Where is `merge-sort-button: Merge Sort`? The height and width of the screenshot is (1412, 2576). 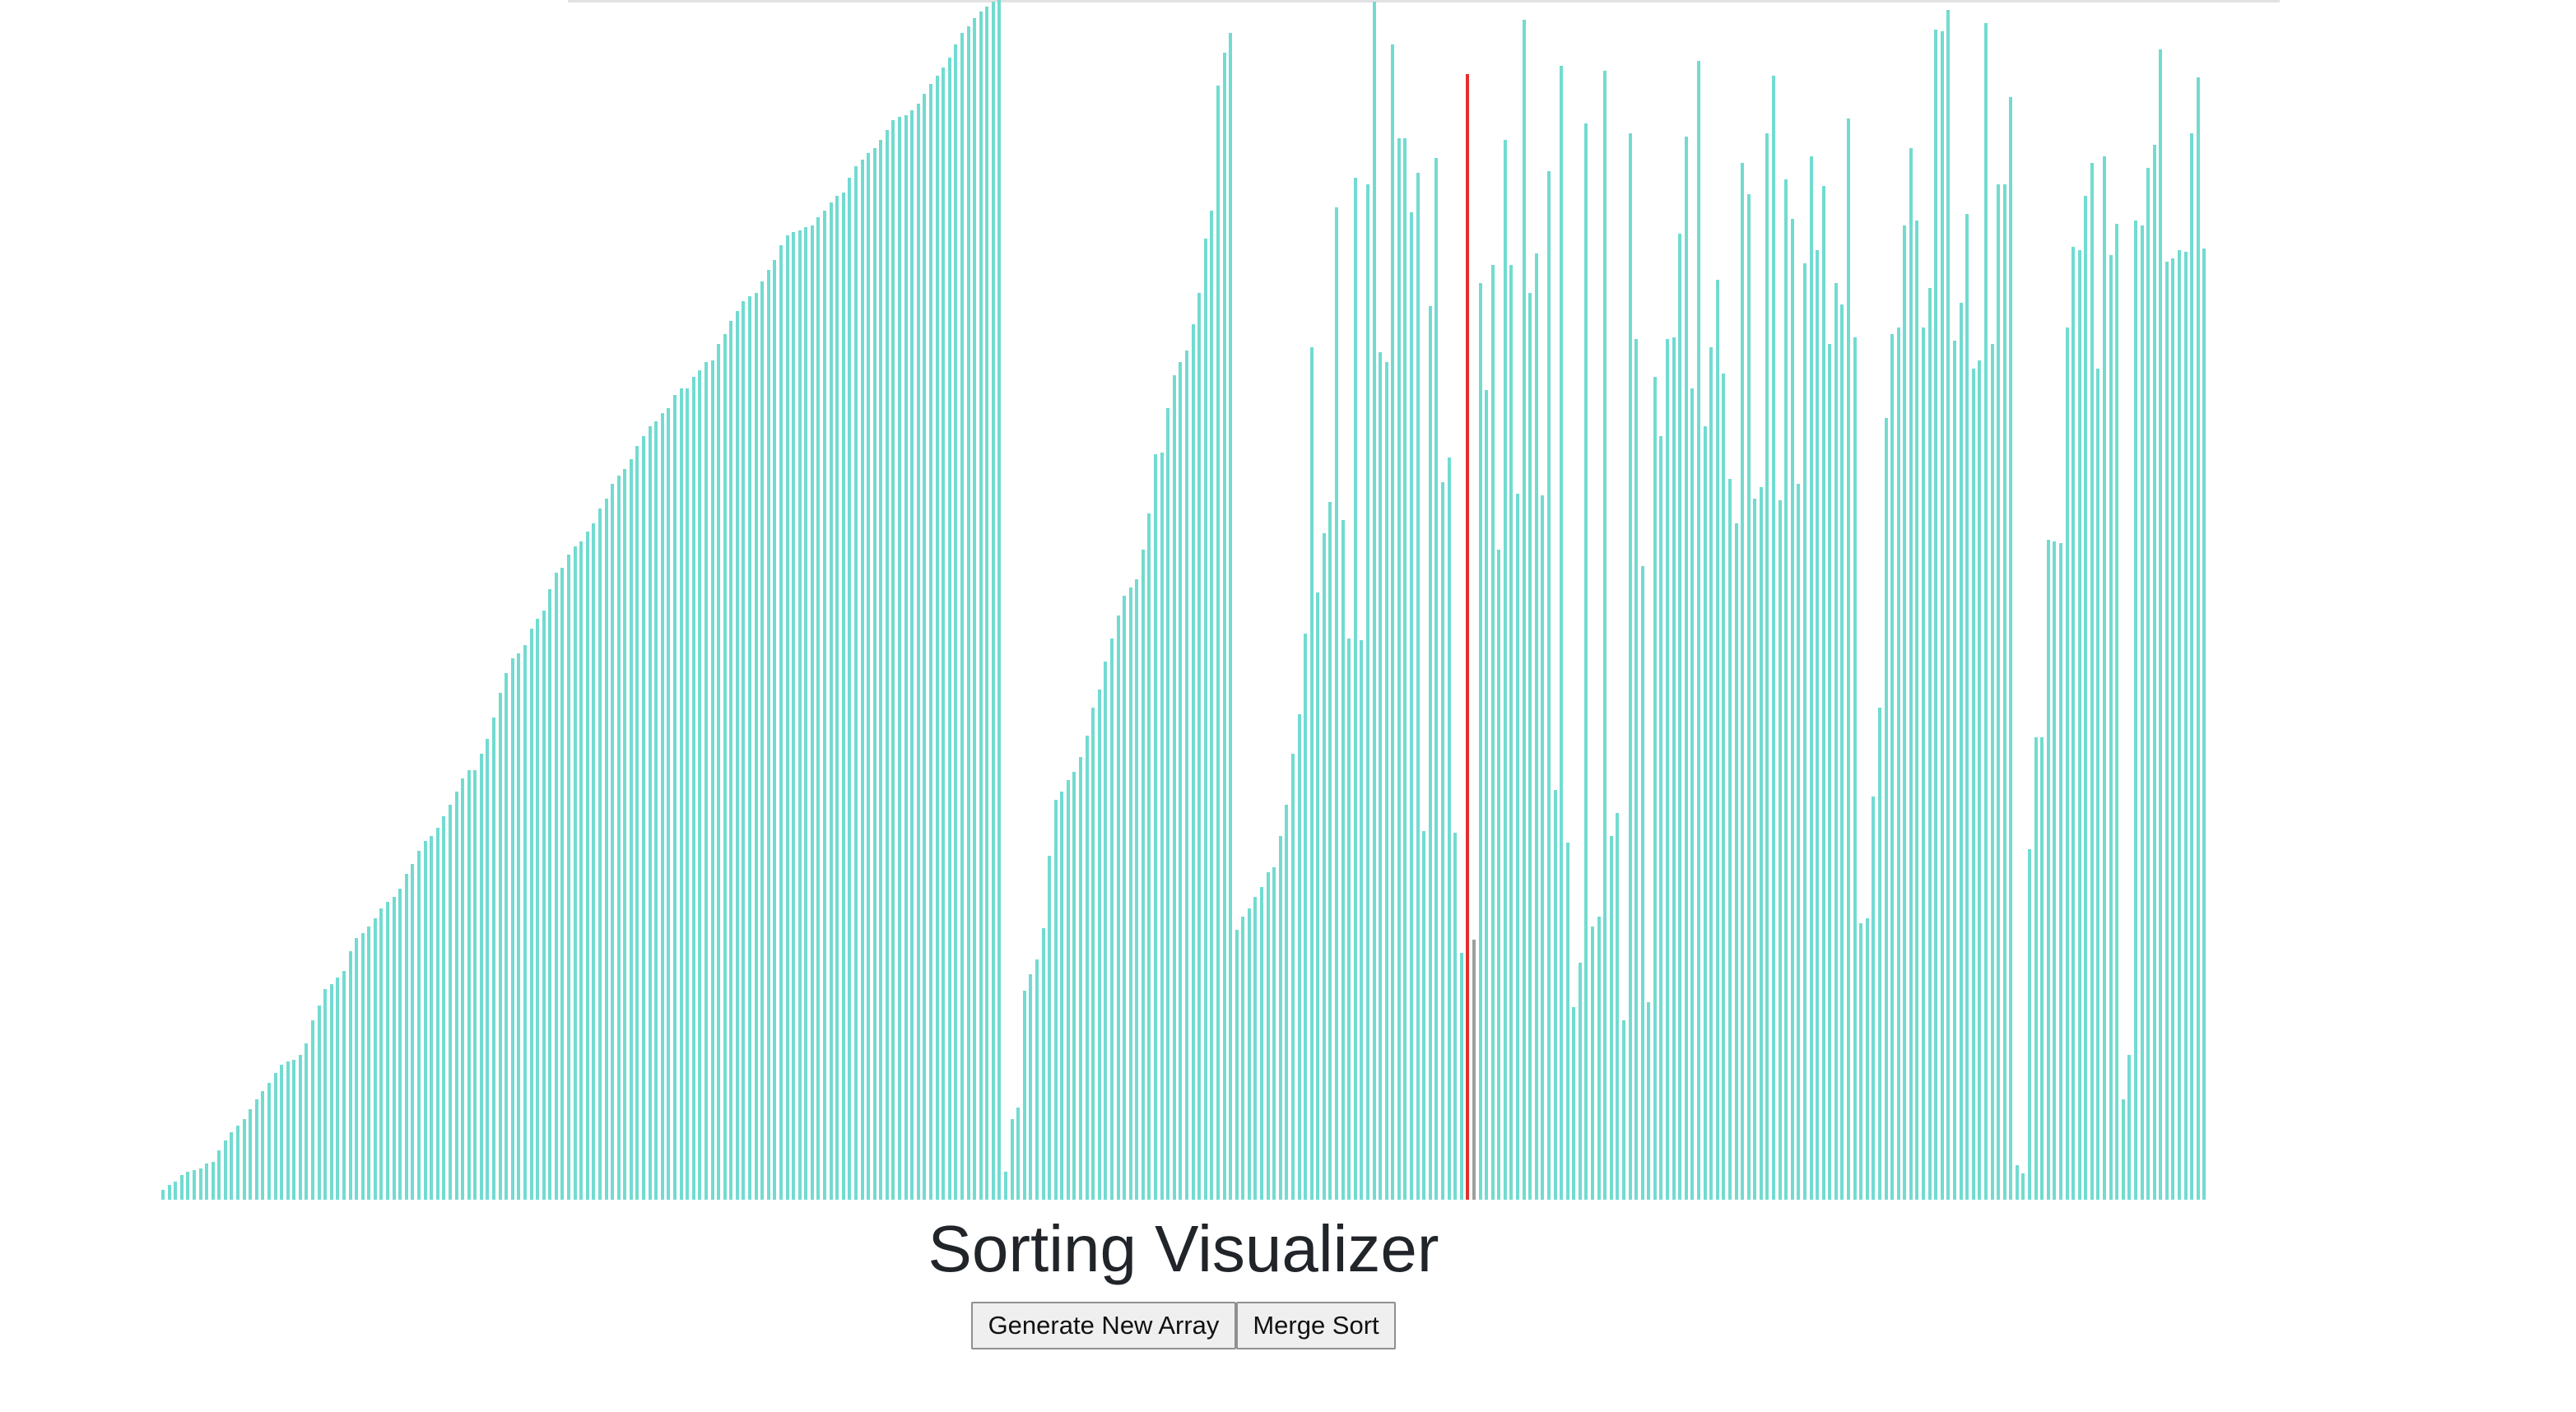 merge-sort-button: Merge Sort is located at coordinates (1316, 1325).